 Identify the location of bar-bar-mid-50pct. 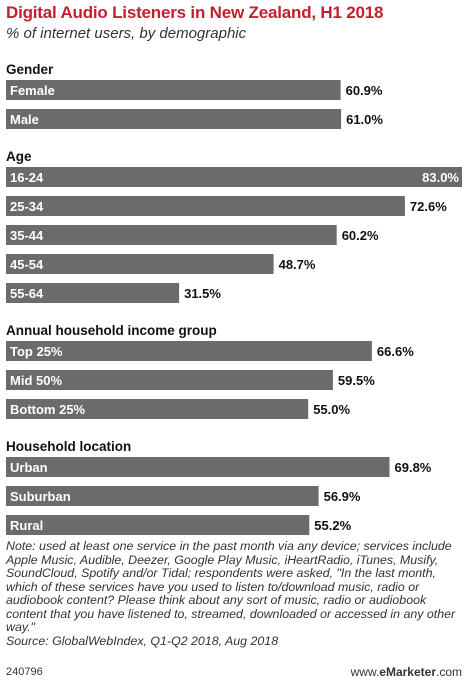
(169, 380).